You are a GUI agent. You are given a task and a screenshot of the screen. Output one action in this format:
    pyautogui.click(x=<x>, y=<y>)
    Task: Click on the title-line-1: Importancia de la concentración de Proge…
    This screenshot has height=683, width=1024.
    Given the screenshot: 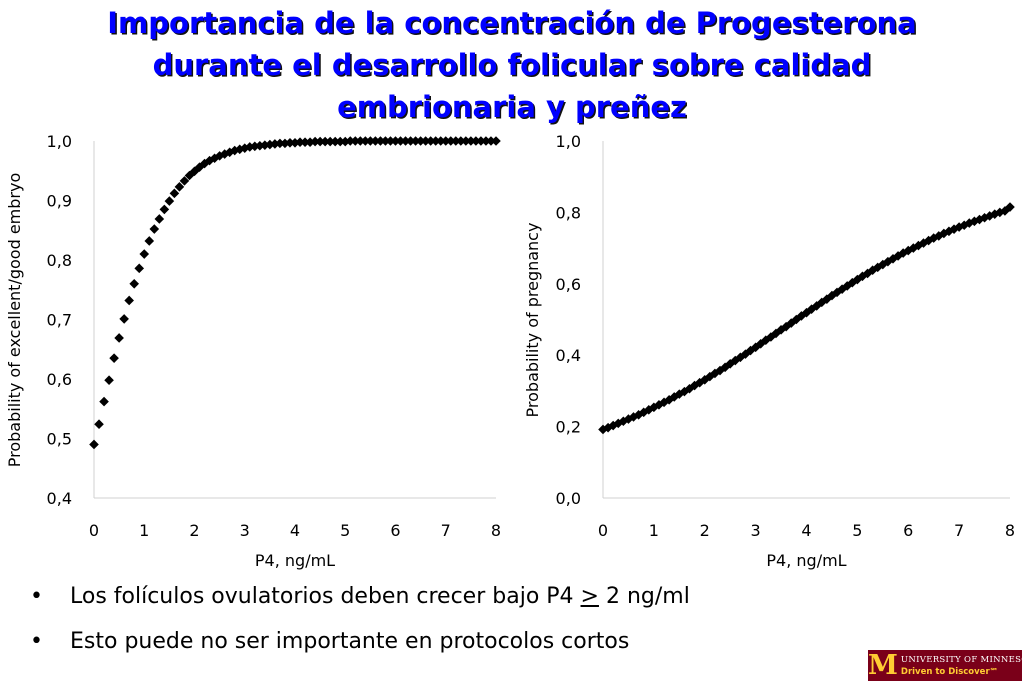 What is the action you would take?
    pyautogui.click(x=512, y=23)
    